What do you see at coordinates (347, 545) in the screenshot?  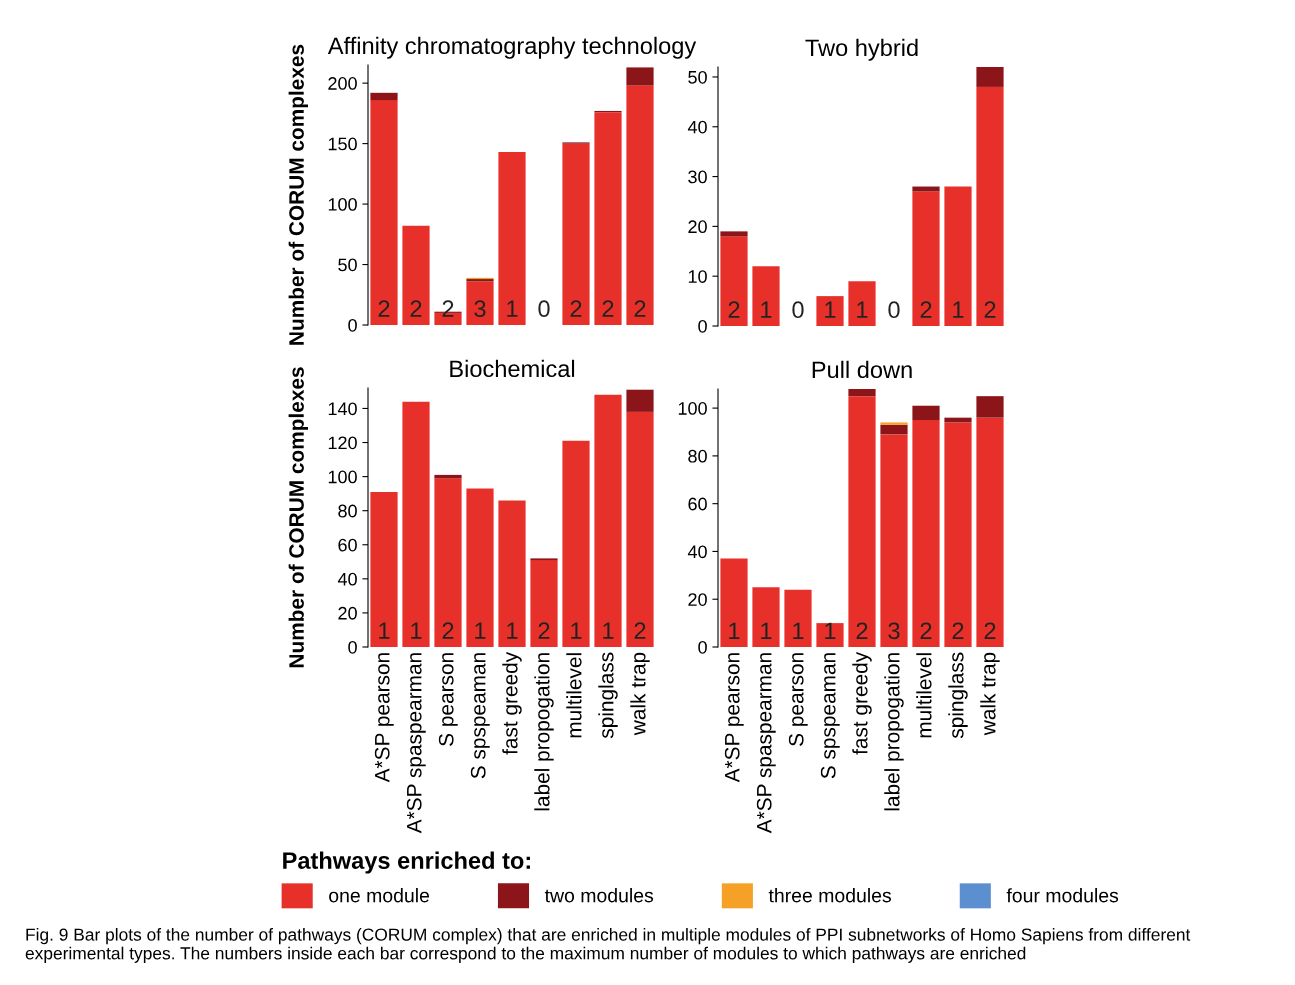 I see `y-tick-label: 60` at bounding box center [347, 545].